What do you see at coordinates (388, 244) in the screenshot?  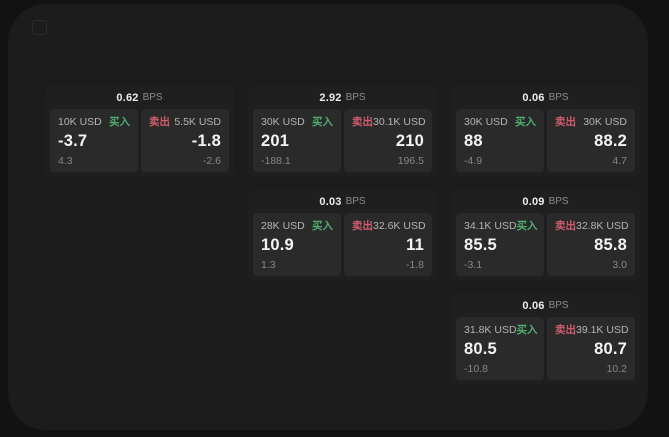 I see `sell-tile: 卖出 32.6K USD 11 -1.8` at bounding box center [388, 244].